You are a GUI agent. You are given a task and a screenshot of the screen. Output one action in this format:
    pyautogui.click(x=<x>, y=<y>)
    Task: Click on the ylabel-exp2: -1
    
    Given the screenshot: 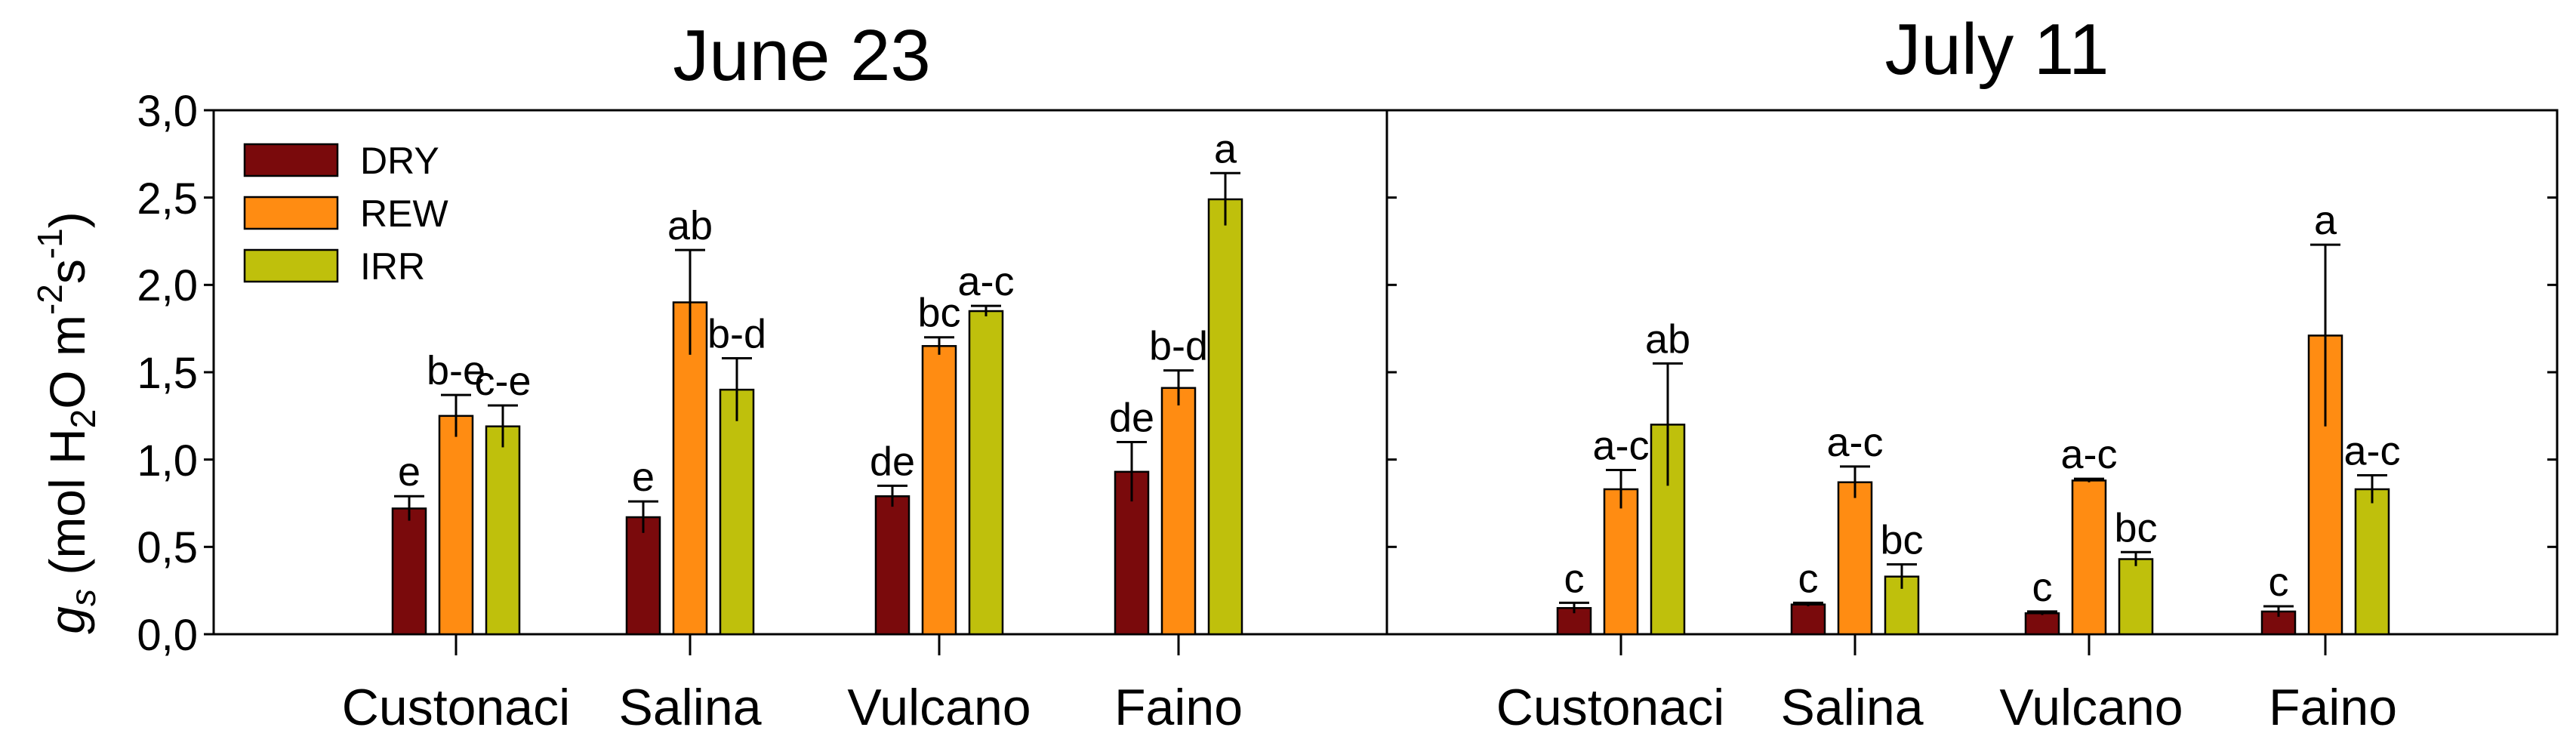 What is the action you would take?
    pyautogui.click(x=50, y=243)
    